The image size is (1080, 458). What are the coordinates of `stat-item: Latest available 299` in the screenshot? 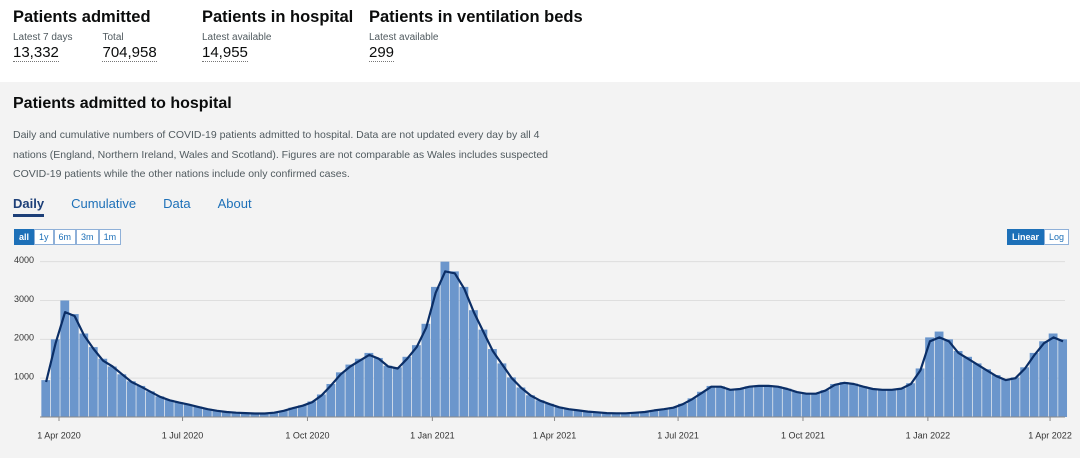 It's located at (404, 47).